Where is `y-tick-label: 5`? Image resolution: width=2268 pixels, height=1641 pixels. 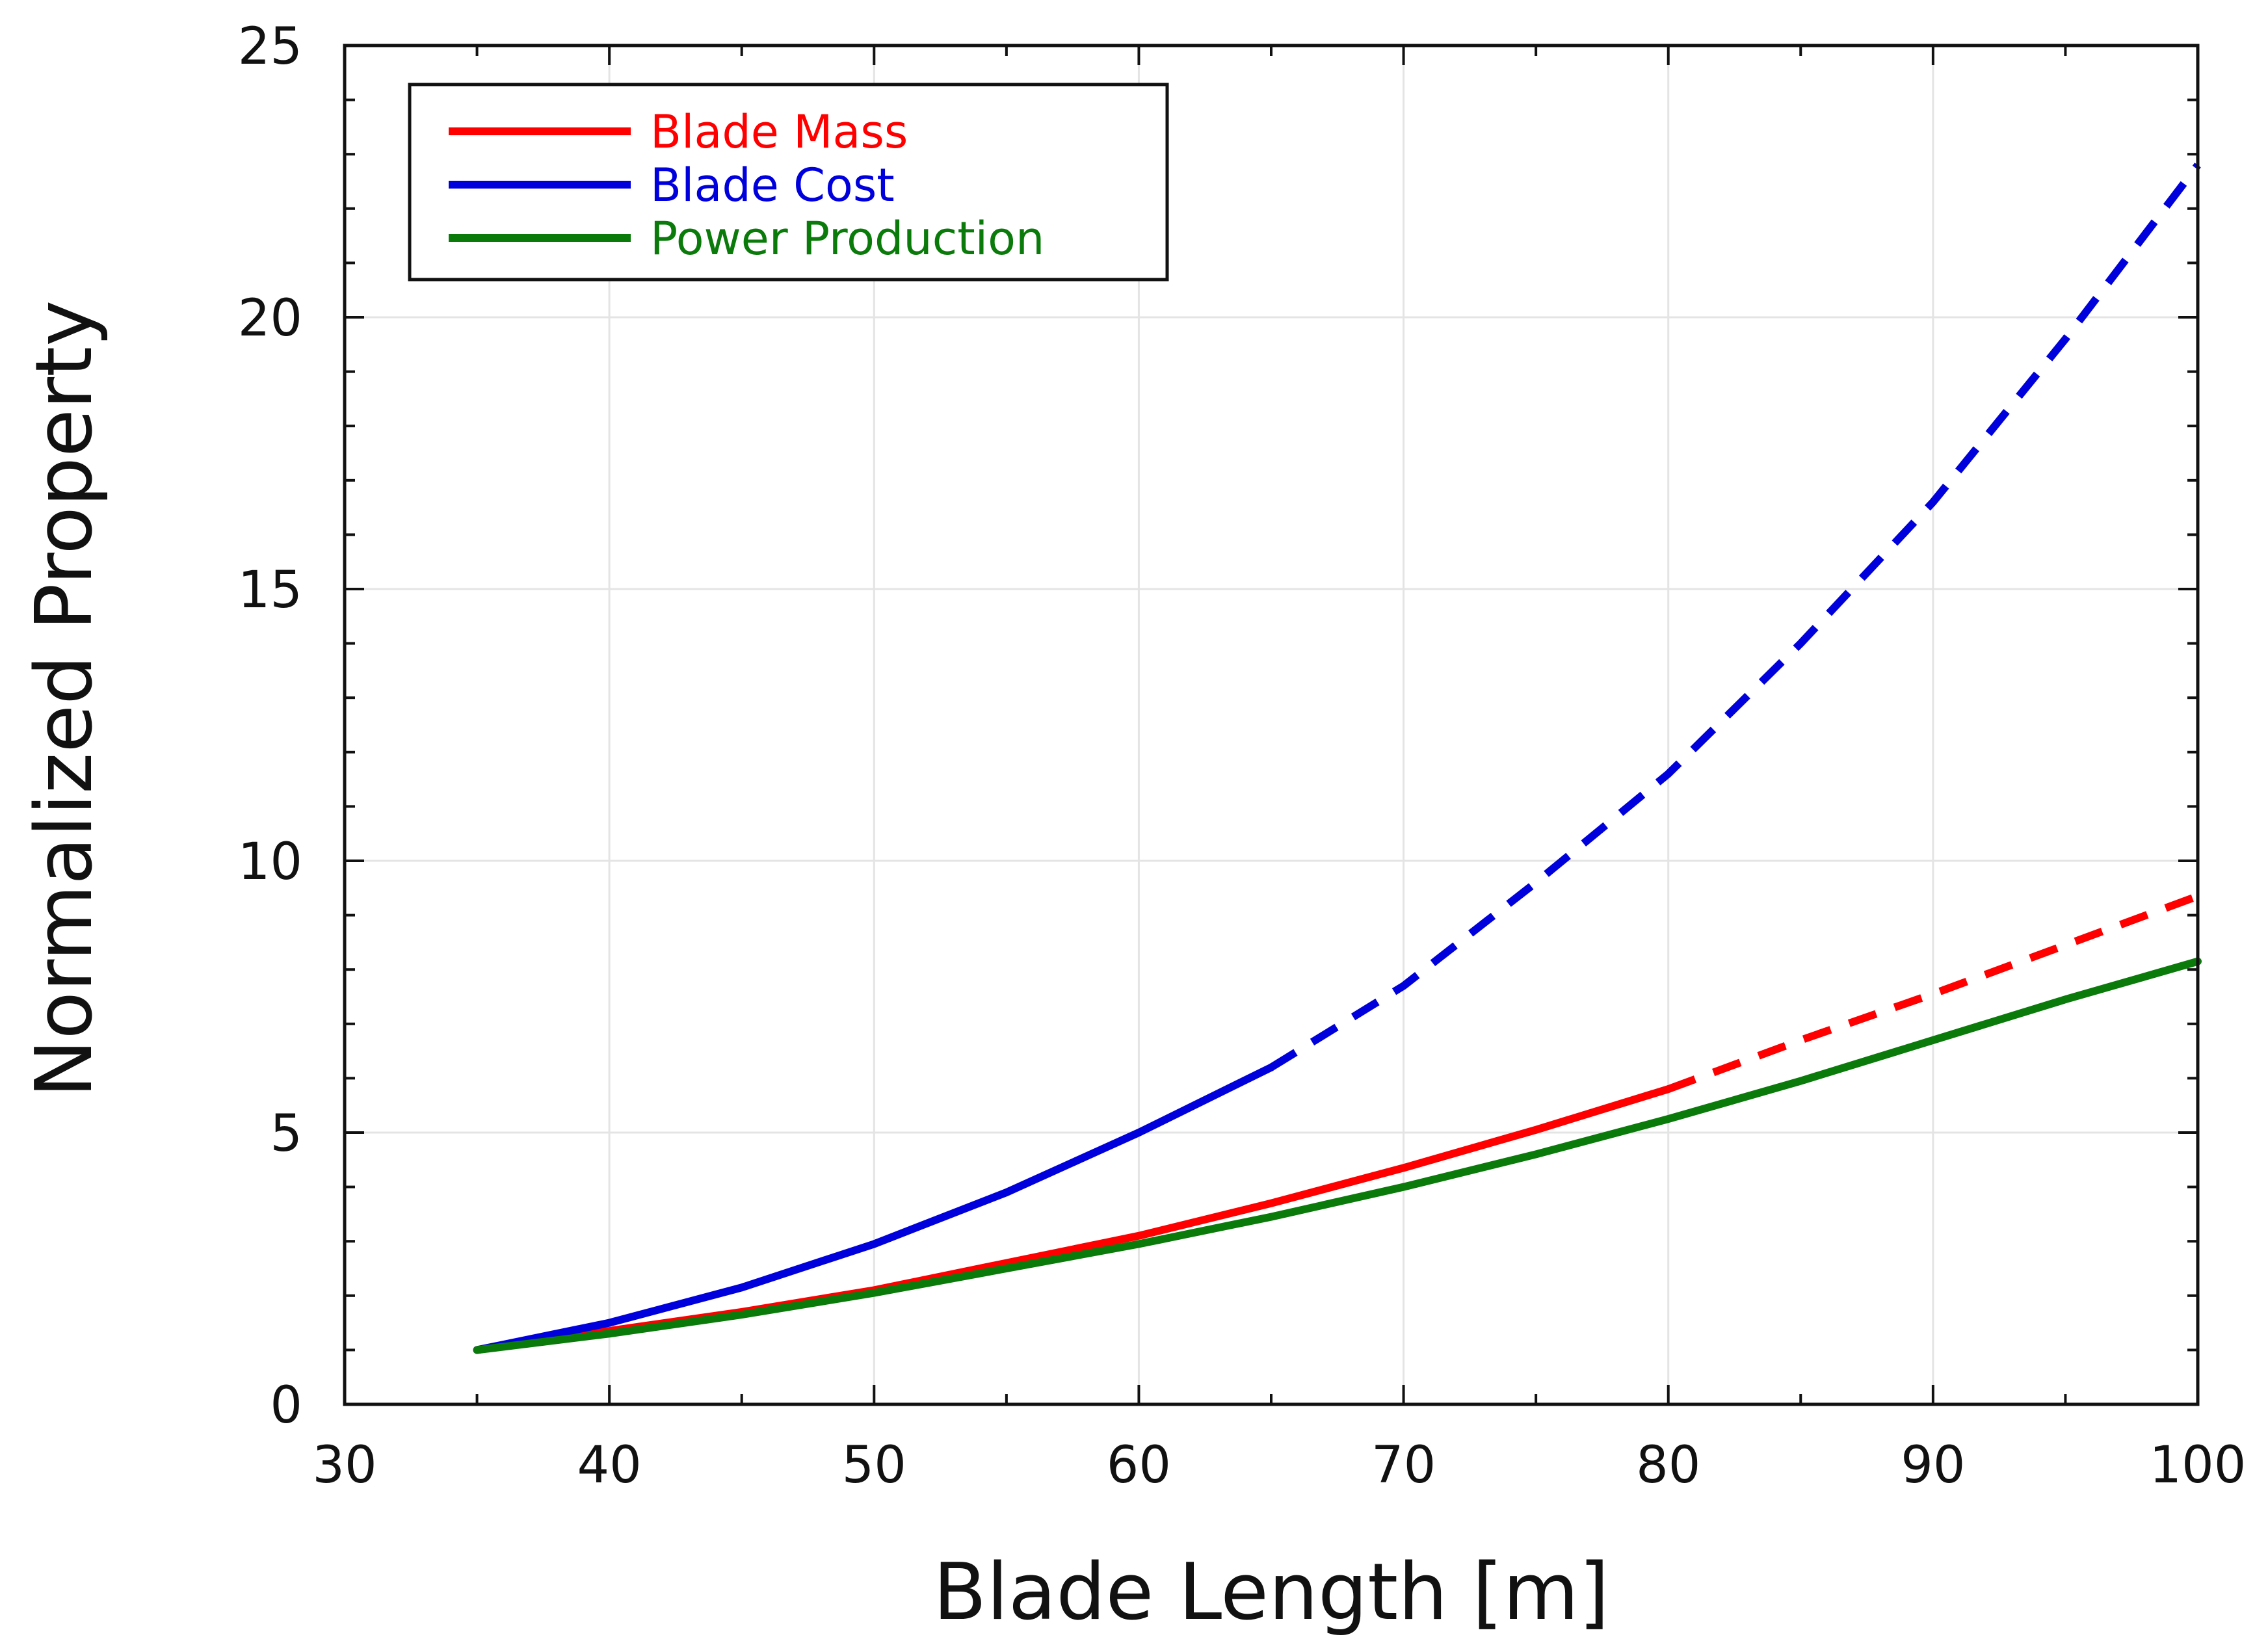
y-tick-label: 5 is located at coordinates (286, 1134).